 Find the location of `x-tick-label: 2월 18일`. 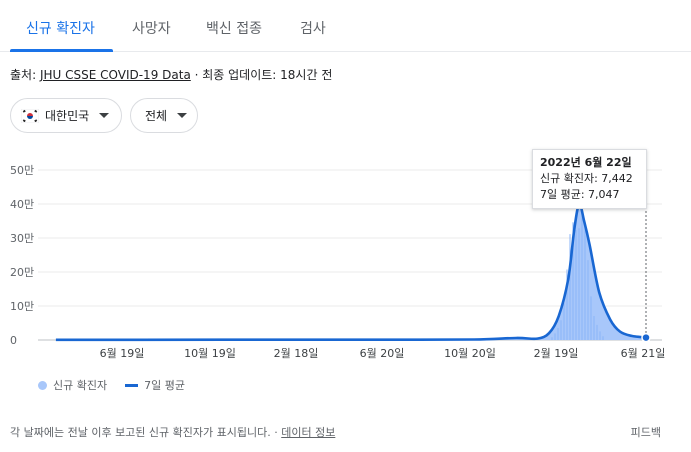

x-tick-label: 2월 18일 is located at coordinates (296, 353).